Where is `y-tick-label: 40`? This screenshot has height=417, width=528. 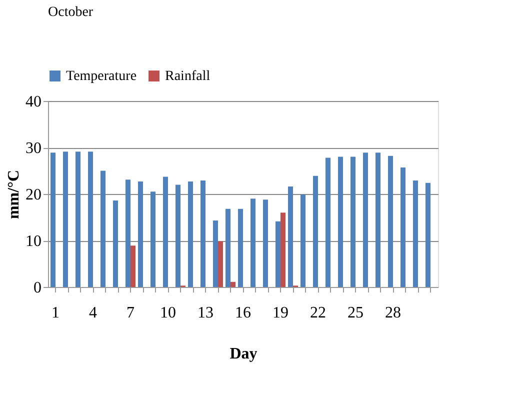
y-tick-label: 40 is located at coordinates (34, 102).